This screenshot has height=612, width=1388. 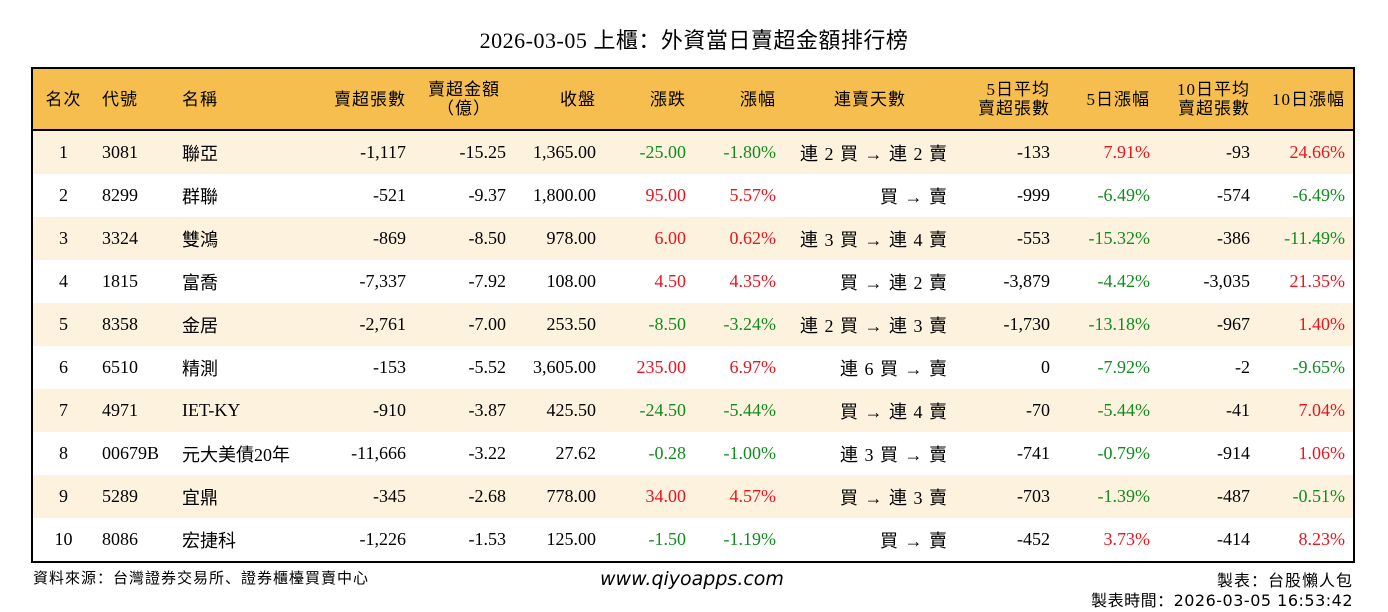 I want to click on net-sell-lots-cell: -345, so click(x=361, y=496).